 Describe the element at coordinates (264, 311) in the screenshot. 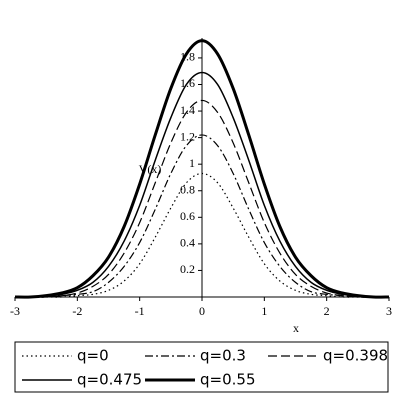

I see `x-tick-label: 1` at that location.